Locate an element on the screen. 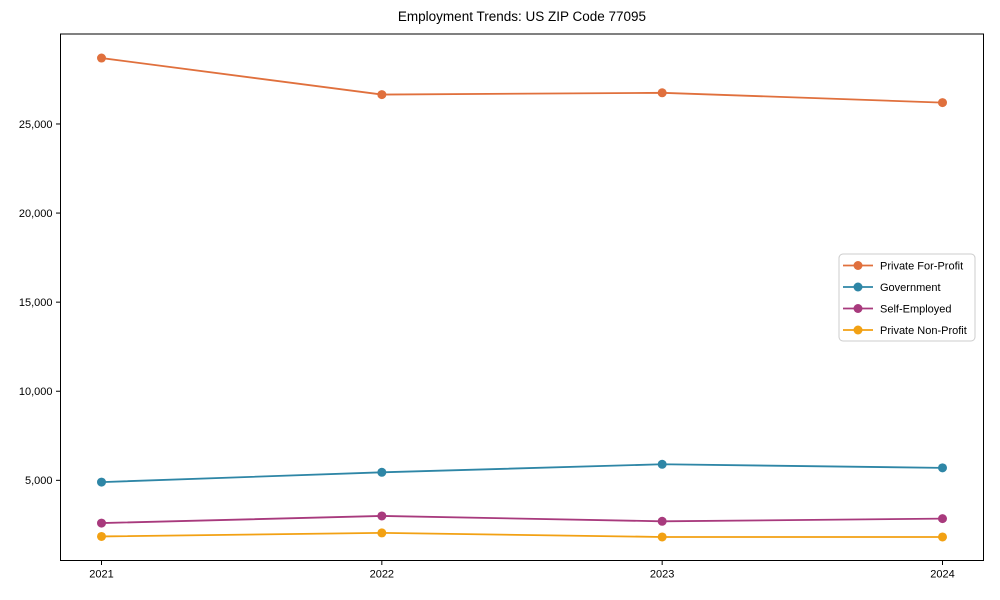 The height and width of the screenshot is (600, 1000). legend-marker-government is located at coordinates (858, 287).